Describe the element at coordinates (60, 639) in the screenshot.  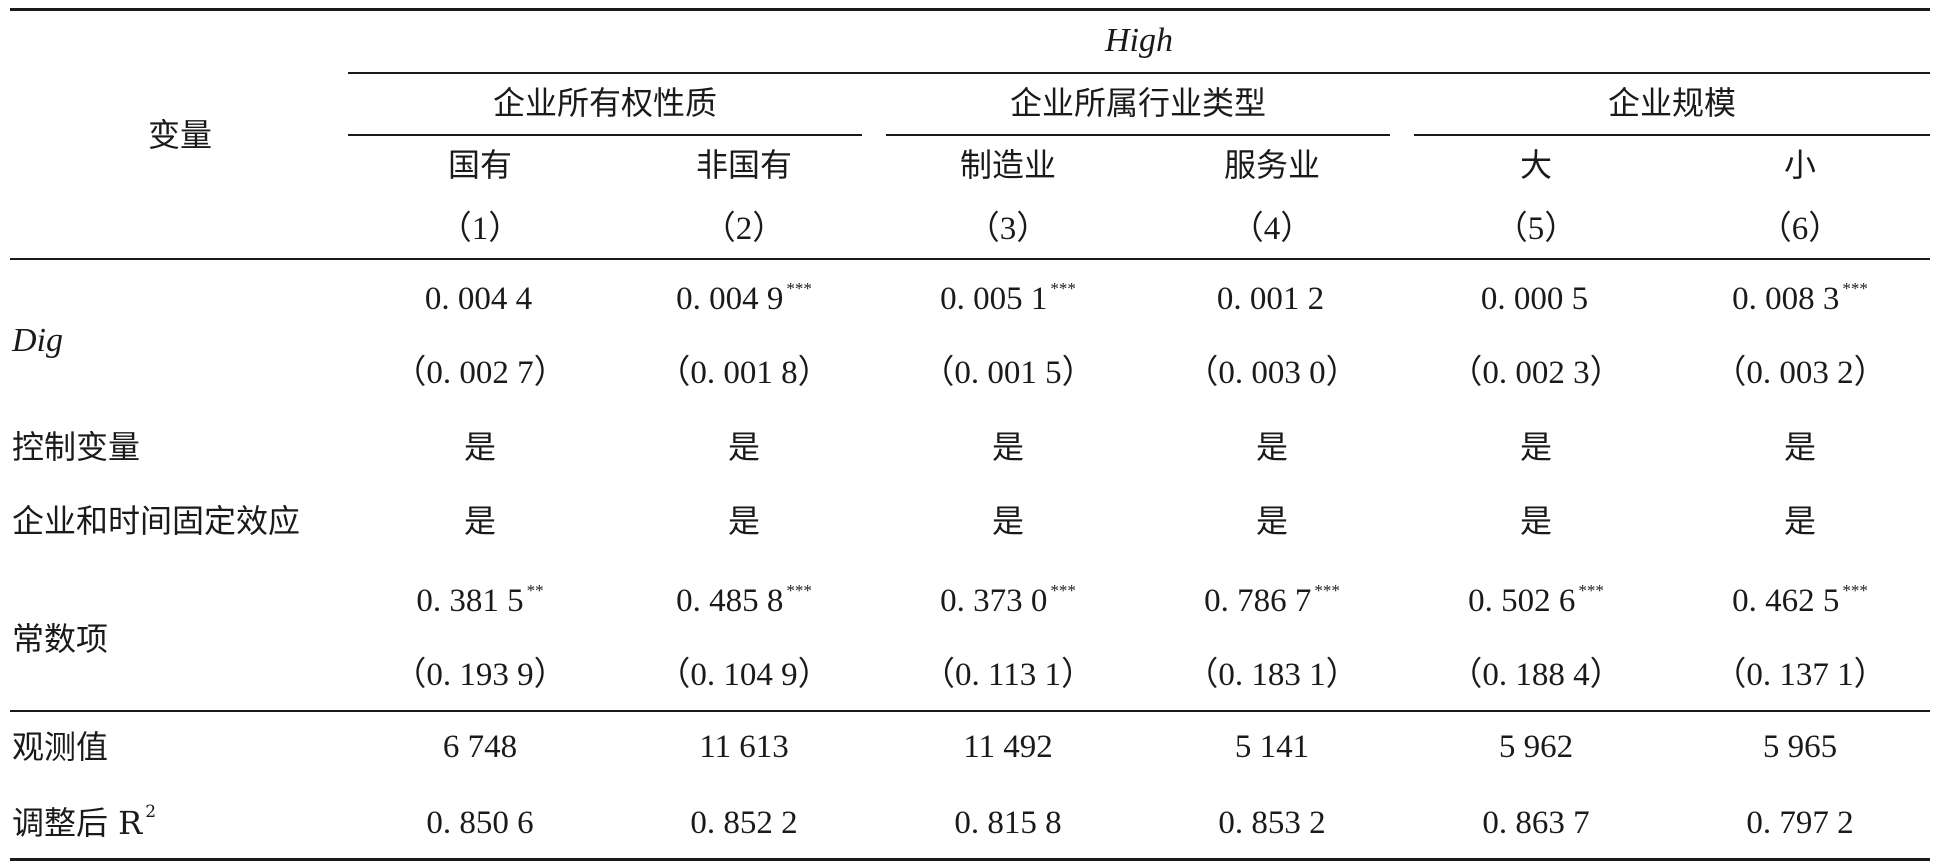
I see `row-label-constant: 常数项` at that location.